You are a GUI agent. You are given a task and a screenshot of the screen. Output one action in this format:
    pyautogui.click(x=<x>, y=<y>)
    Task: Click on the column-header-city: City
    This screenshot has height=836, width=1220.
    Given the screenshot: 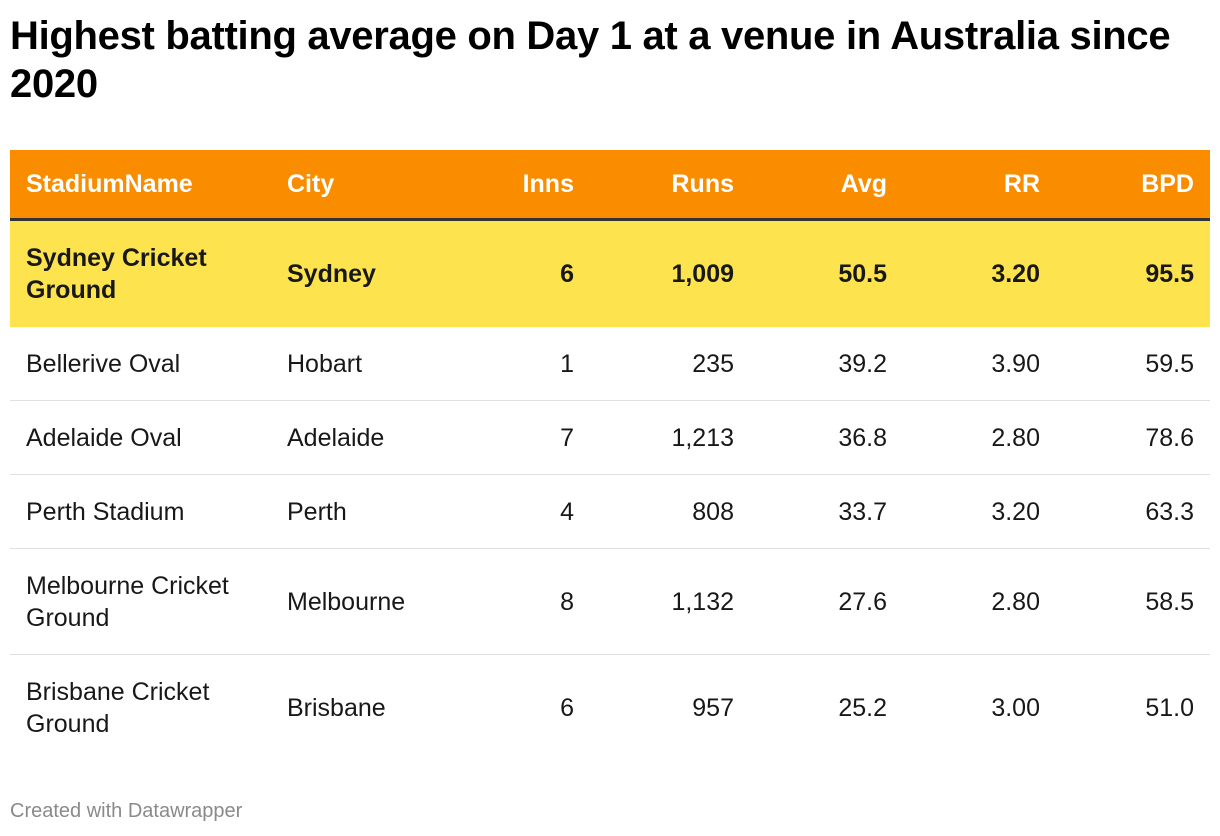 What is the action you would take?
    pyautogui.click(x=369, y=185)
    